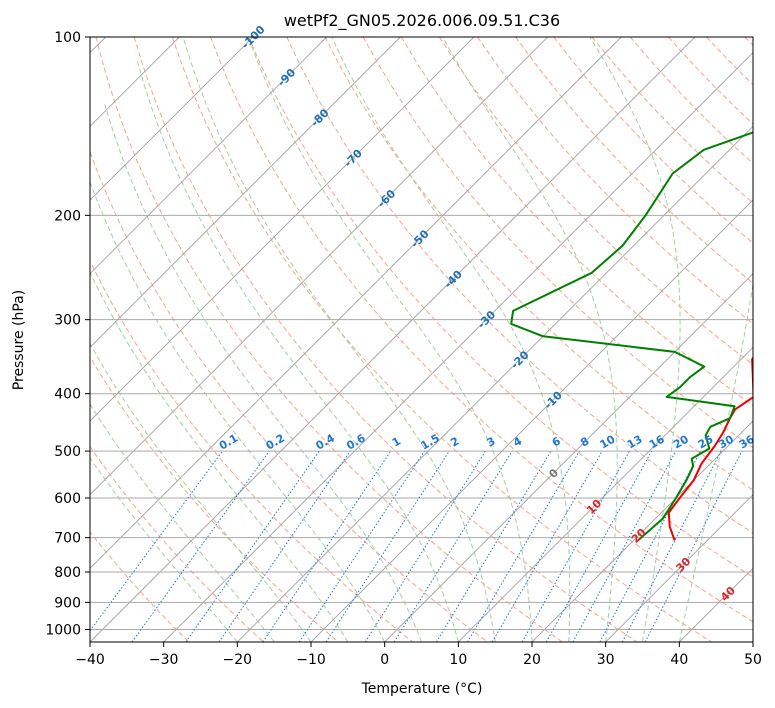 This screenshot has width=775, height=708. Describe the element at coordinates (67, 499) in the screenshot. I see `y-tick-label: 600` at that location.